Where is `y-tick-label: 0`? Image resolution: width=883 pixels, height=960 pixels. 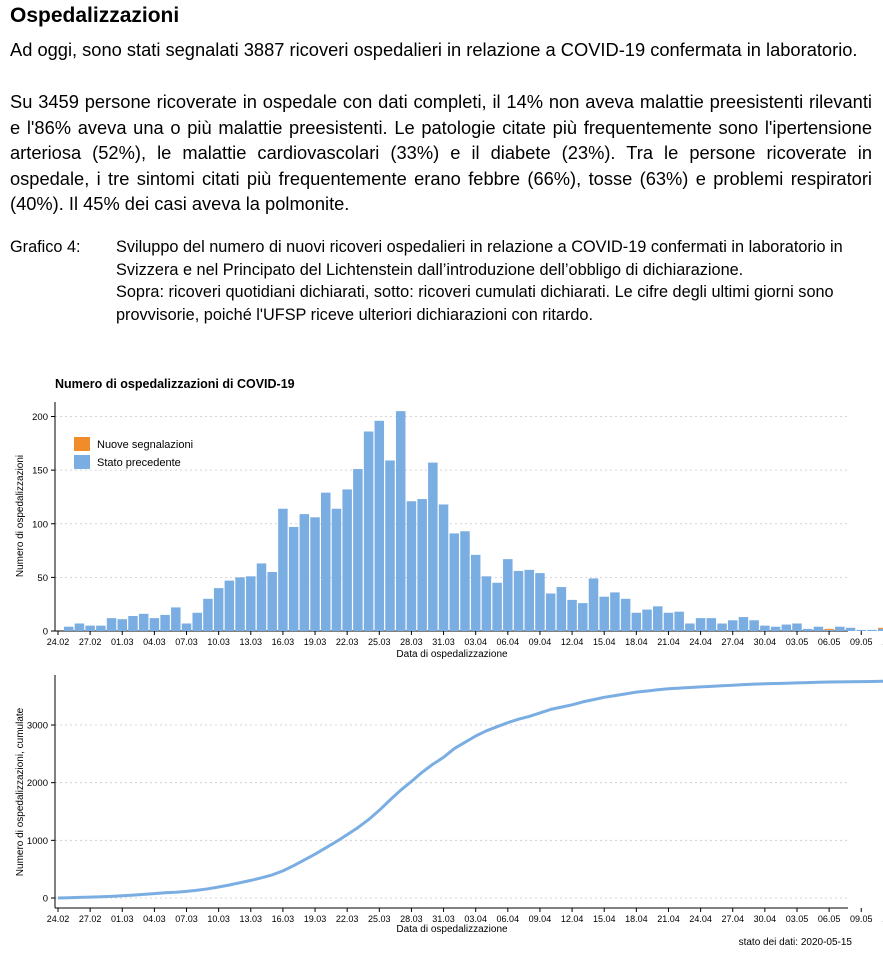 y-tick-label: 0 is located at coordinates (45, 632).